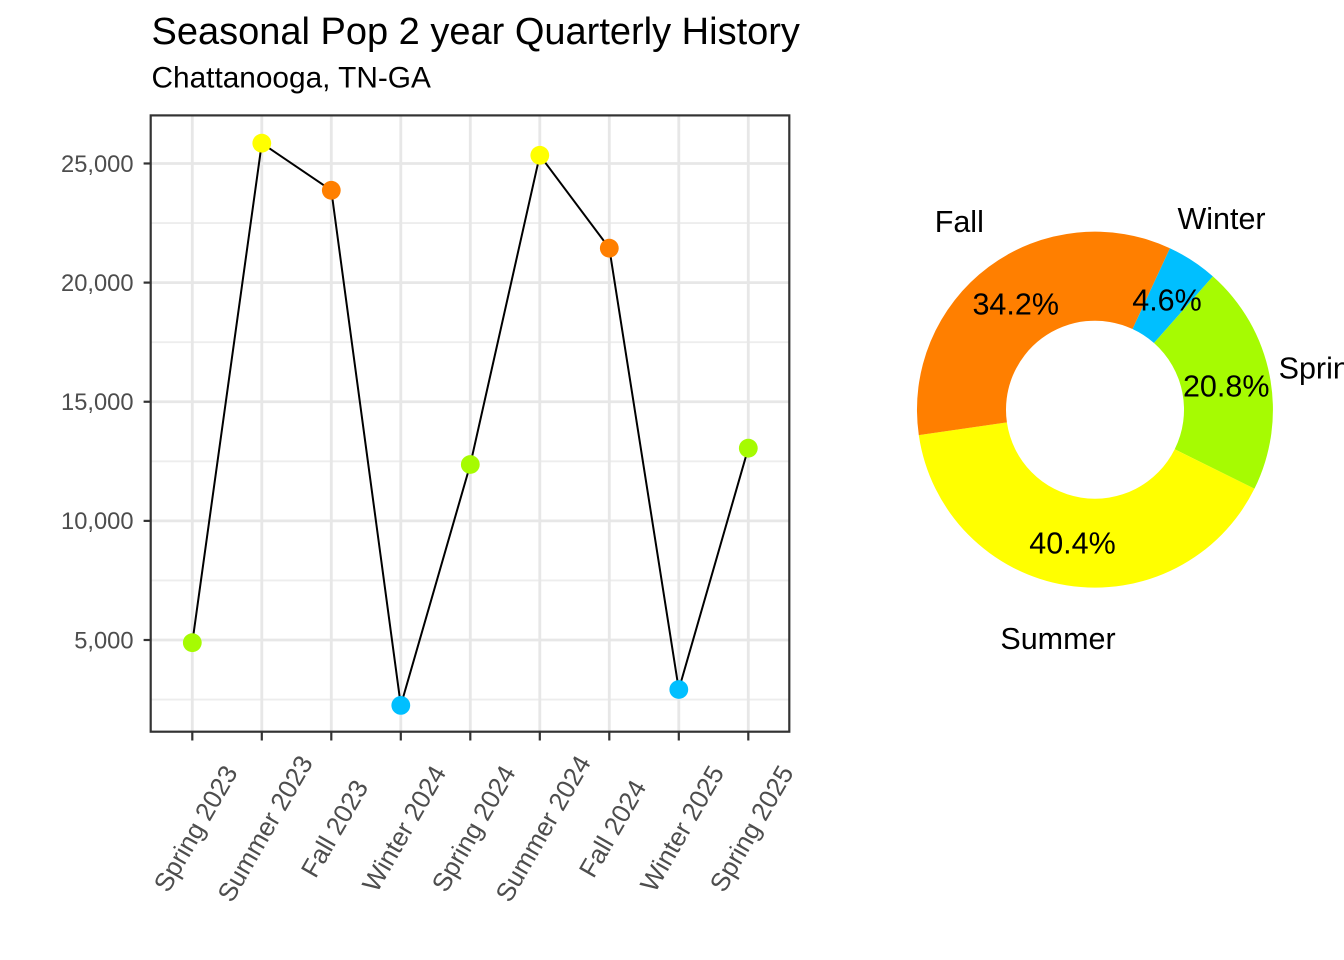  What do you see at coordinates (97, 403) in the screenshot?
I see `svg-text: 15,000` at bounding box center [97, 403].